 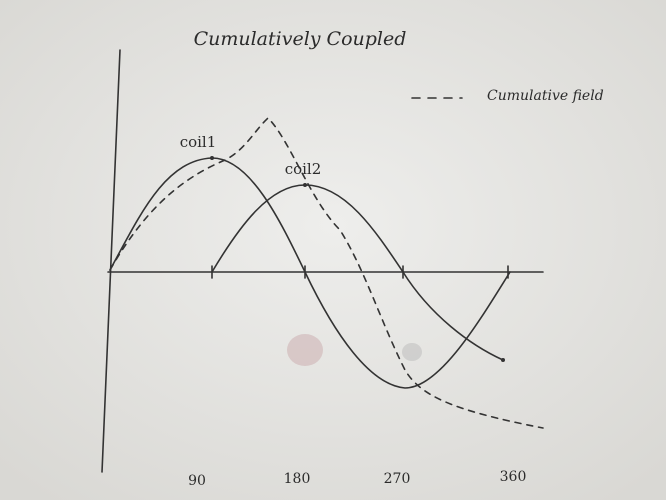 What do you see at coordinates (513, 477) in the screenshot?
I see `tick-label: 360` at bounding box center [513, 477].